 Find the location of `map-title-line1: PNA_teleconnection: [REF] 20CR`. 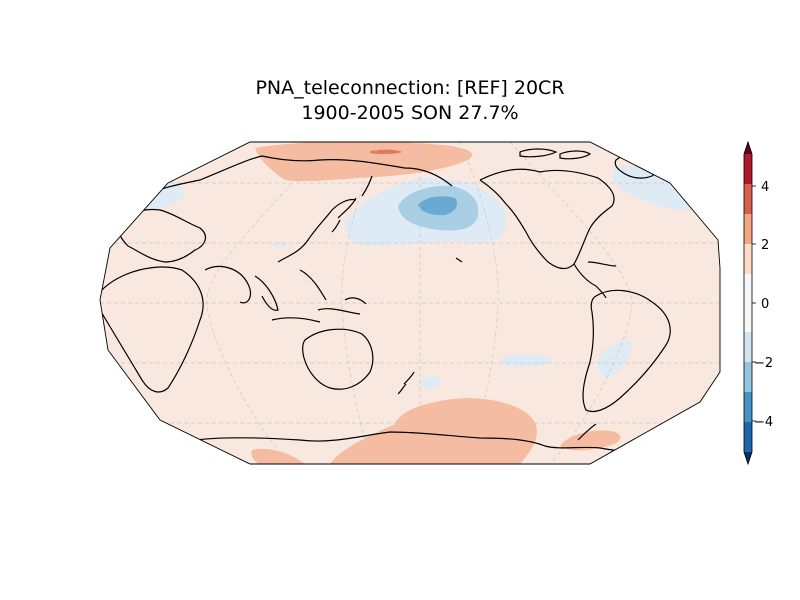

map-title-line1: PNA_teleconnection: [REF] 20CR is located at coordinates (410, 88).